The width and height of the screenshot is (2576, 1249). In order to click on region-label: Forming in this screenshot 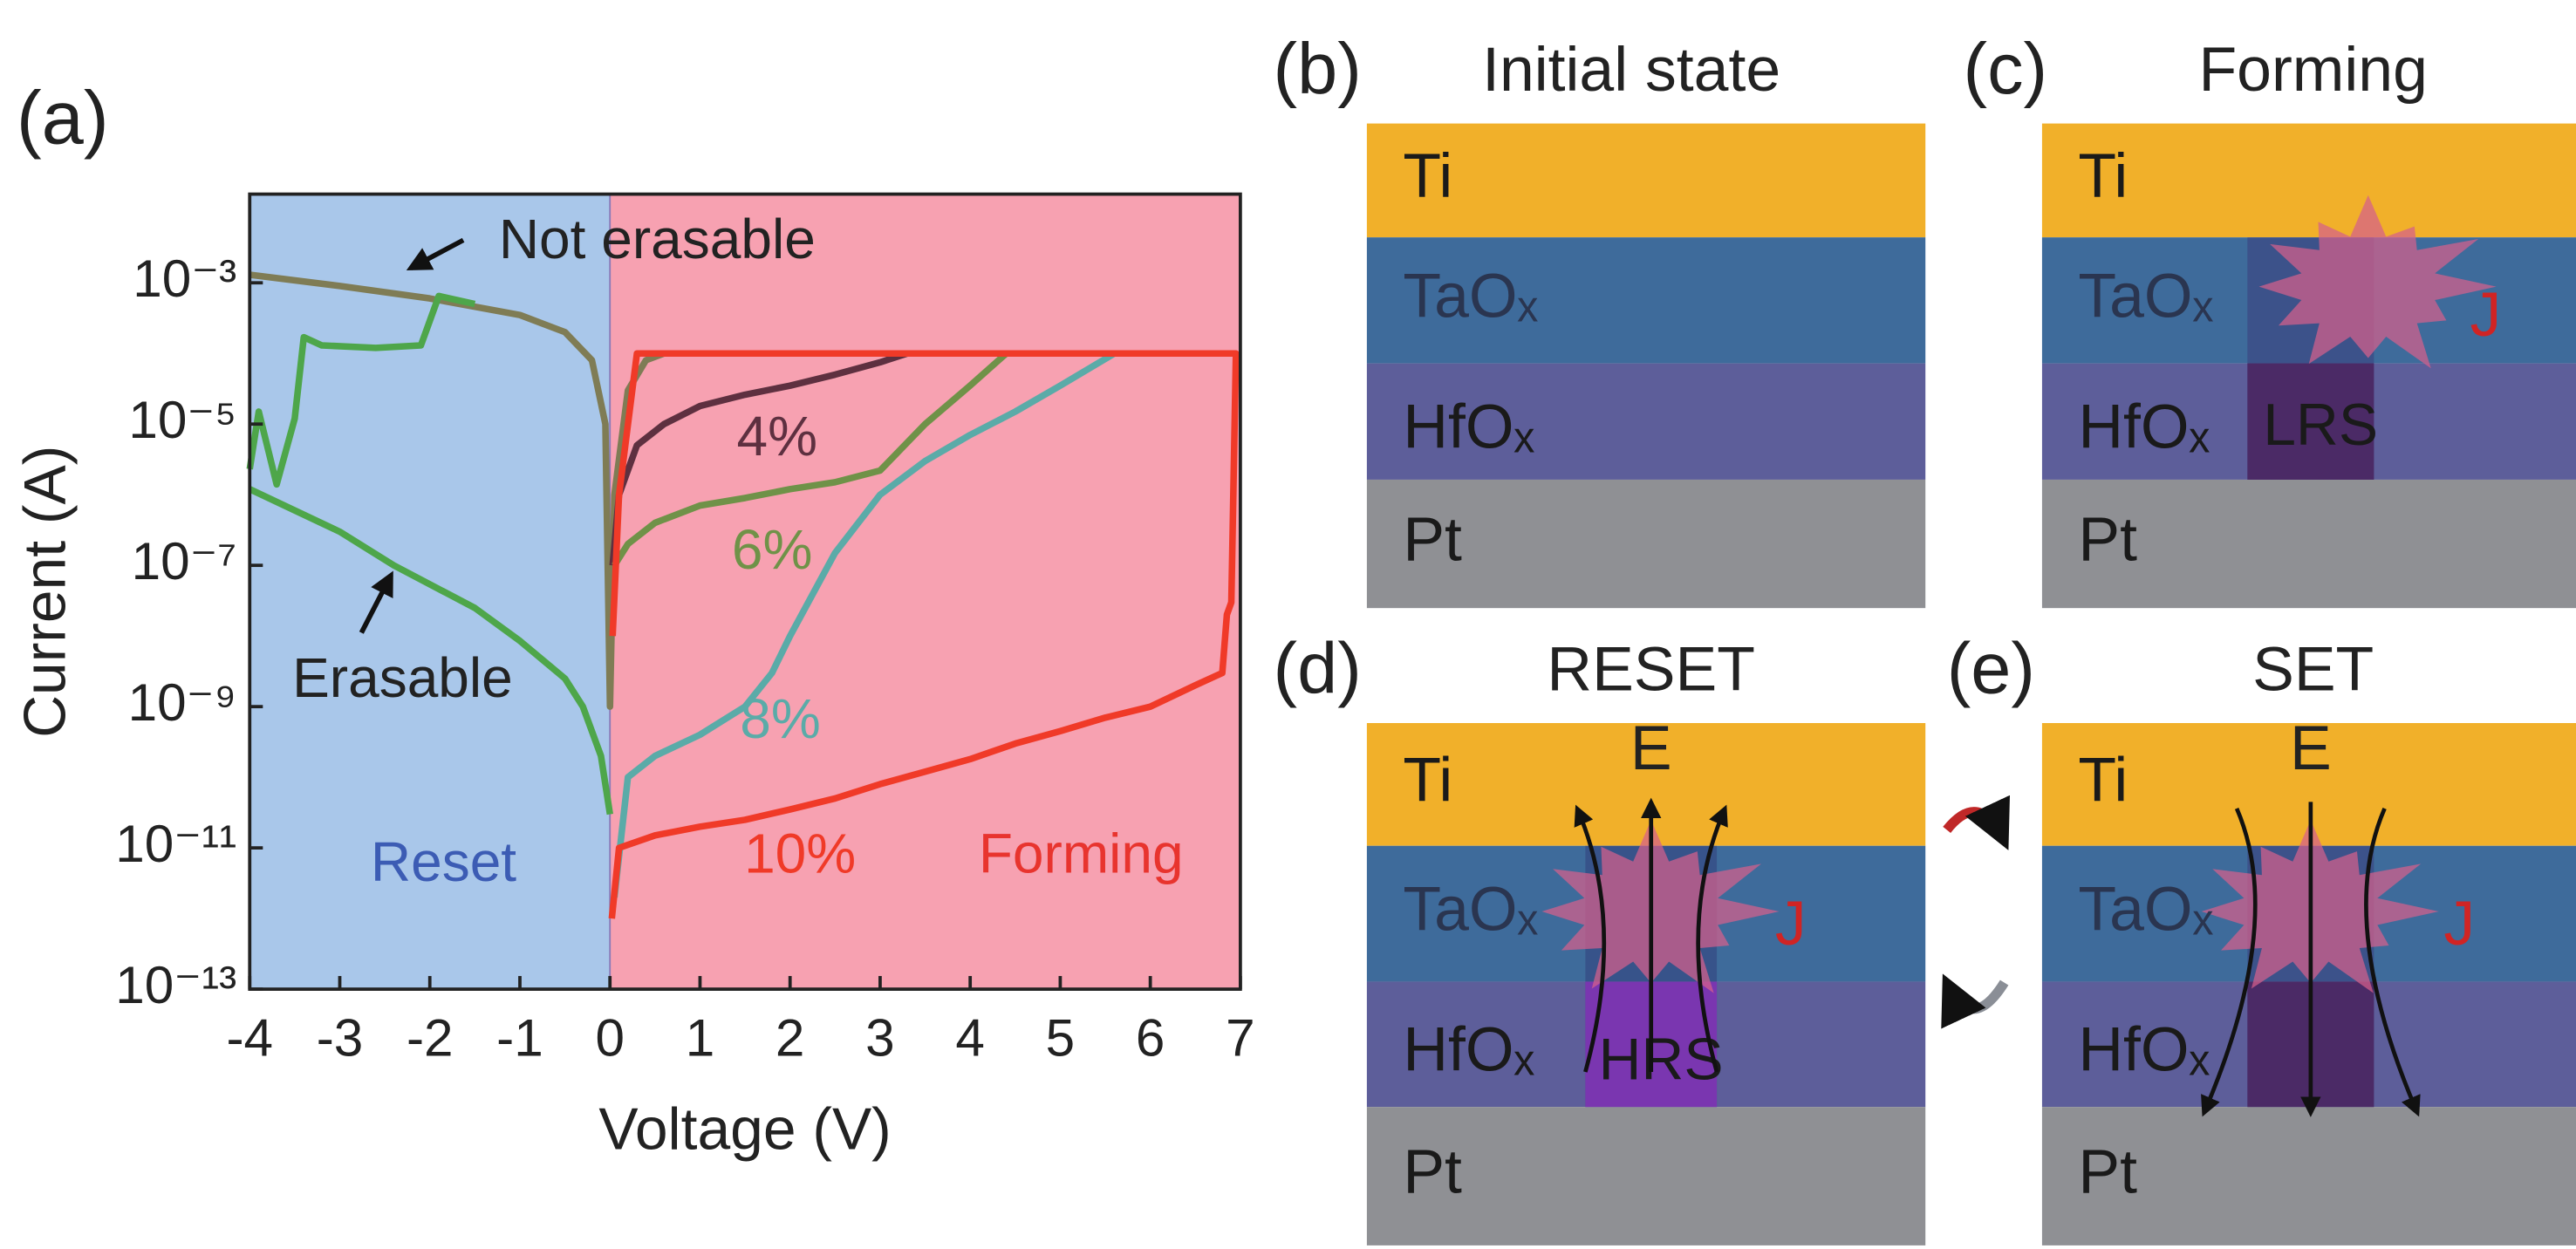, I will do `click(1081, 853)`.